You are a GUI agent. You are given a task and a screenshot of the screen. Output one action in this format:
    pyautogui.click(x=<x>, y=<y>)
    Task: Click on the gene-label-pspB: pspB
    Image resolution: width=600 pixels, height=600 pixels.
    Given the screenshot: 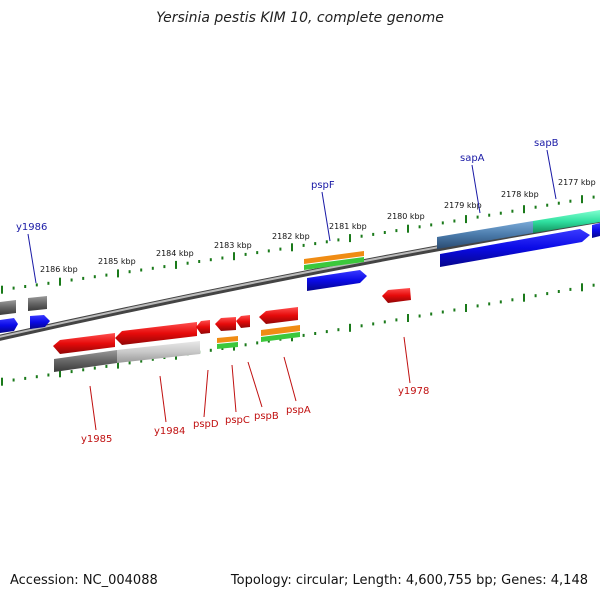 What is the action you would take?
    pyautogui.click(x=266, y=416)
    